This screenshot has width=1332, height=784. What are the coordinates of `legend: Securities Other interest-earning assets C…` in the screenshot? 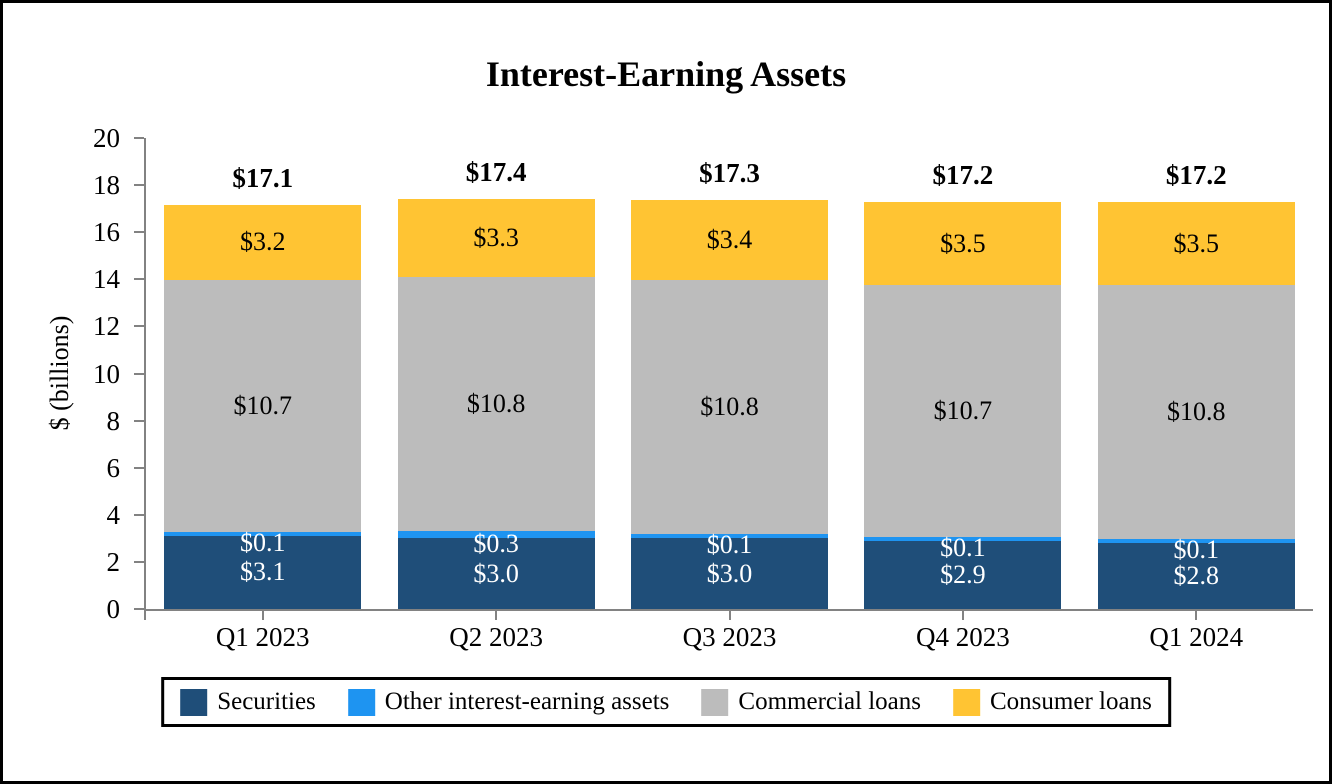 It's located at (666, 702).